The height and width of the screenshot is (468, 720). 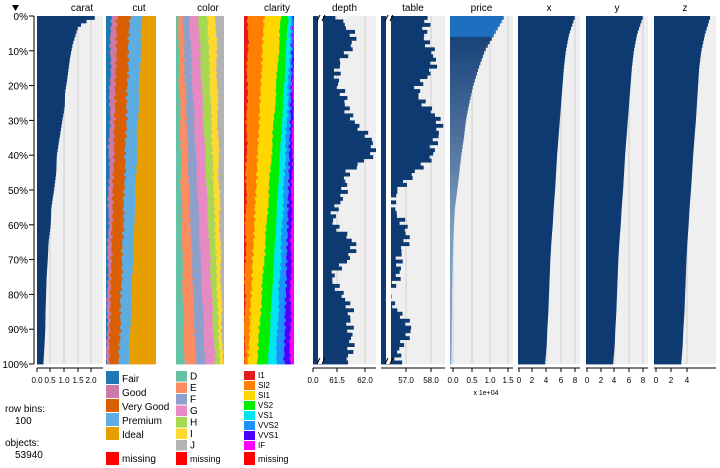 I want to click on x-tick-label: 0.0, so click(x=37, y=380).